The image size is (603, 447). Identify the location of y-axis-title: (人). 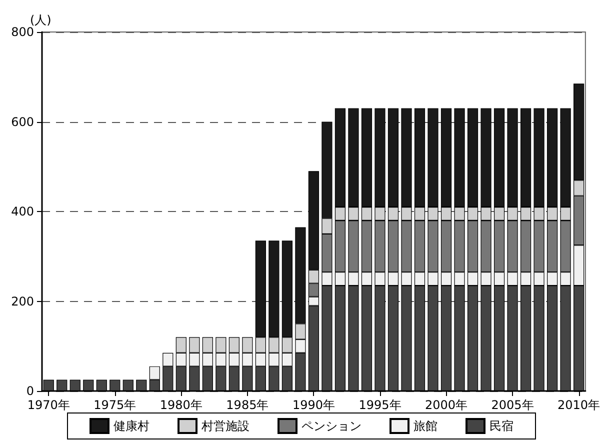
(41, 20).